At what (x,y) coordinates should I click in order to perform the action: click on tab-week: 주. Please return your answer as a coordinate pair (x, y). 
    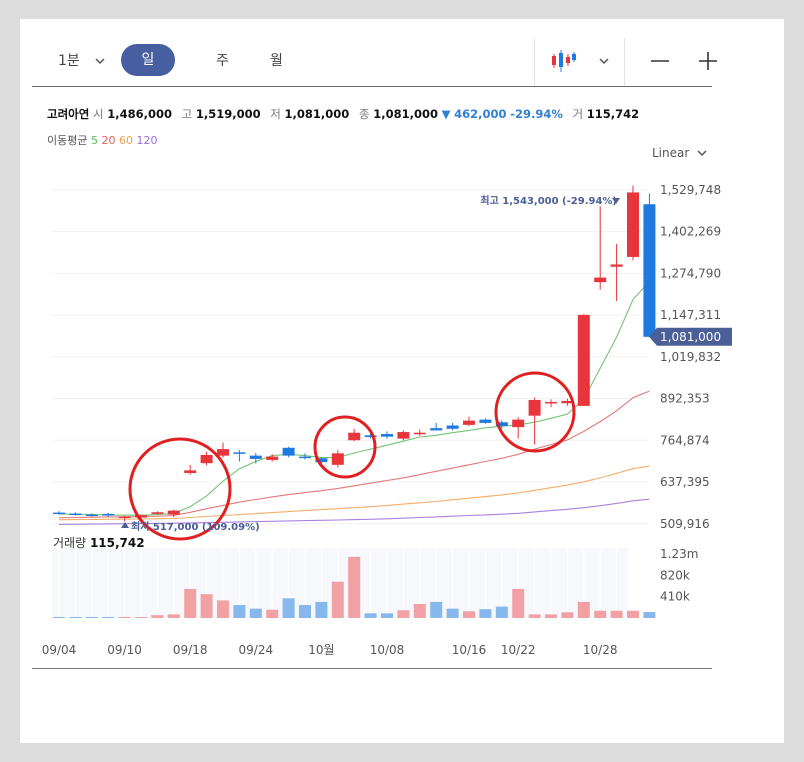
    Looking at the image, I should click on (222, 61).